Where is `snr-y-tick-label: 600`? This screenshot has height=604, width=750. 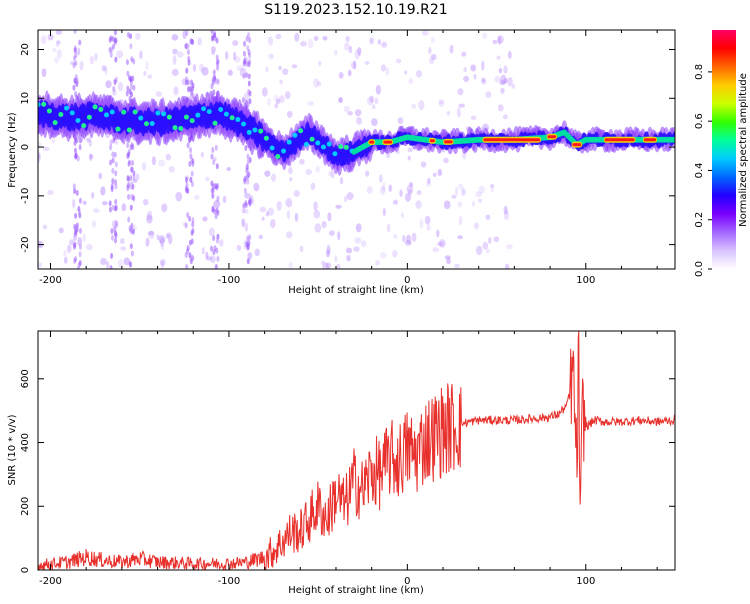 snr-y-tick-label: 600 is located at coordinates (25, 378).